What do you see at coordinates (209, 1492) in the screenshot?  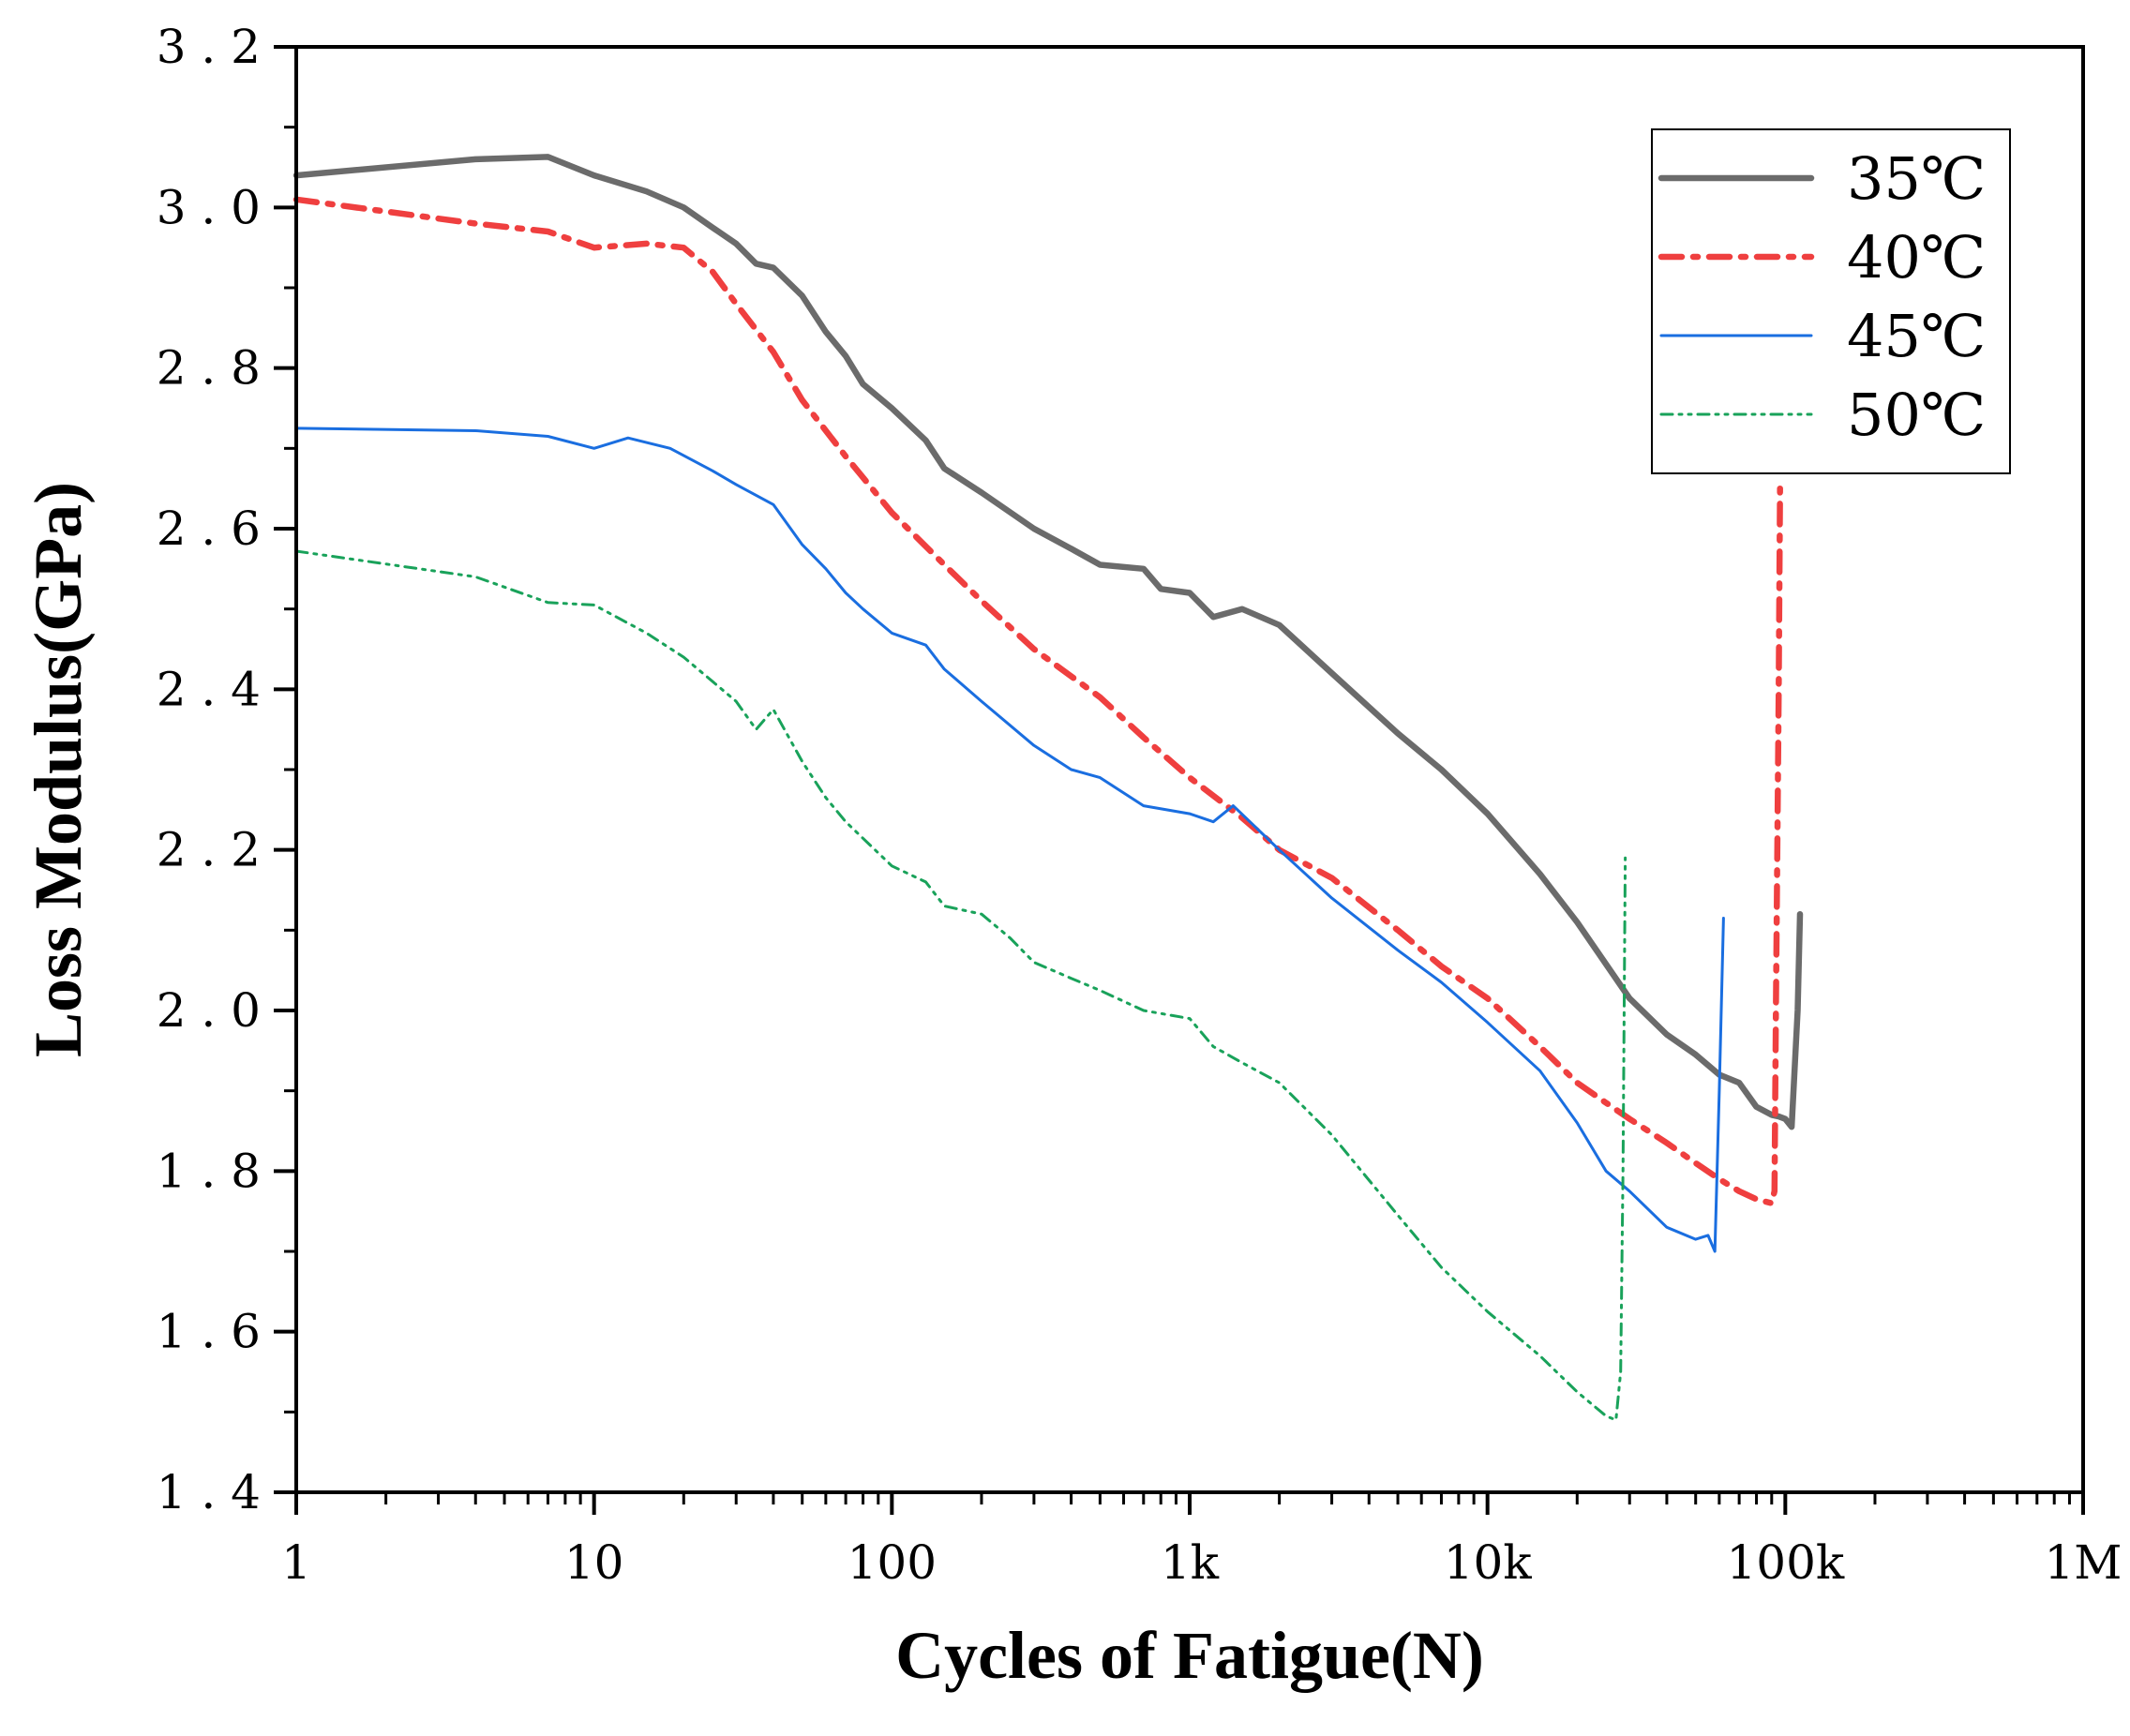 I see `y-tick-label: 1 . 4` at bounding box center [209, 1492].